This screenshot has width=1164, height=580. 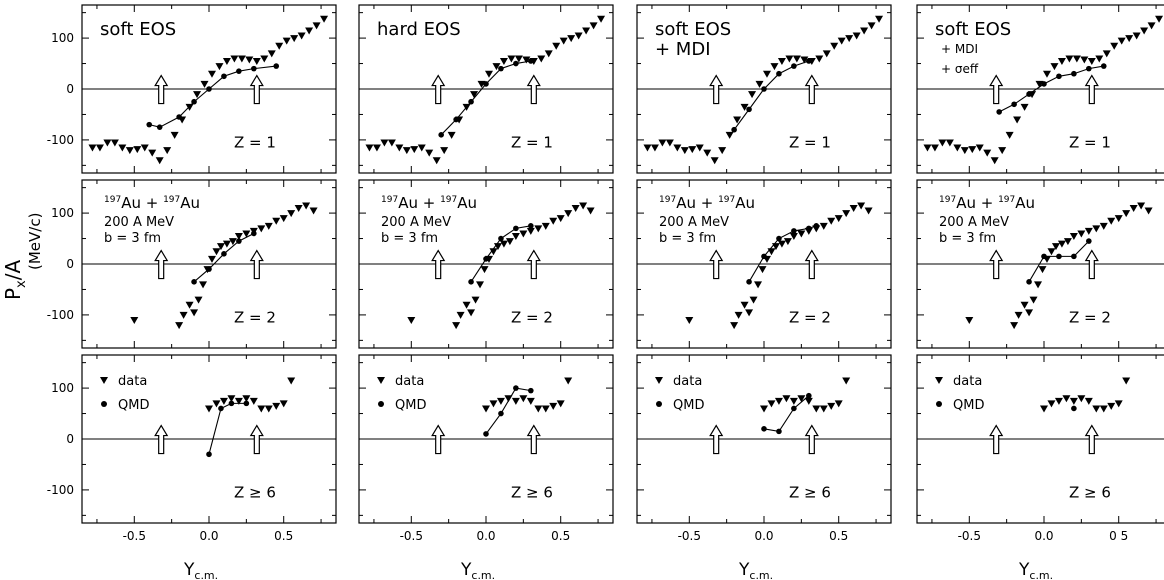 What do you see at coordinates (132, 381) in the screenshot?
I see `legend-data-label: data` at bounding box center [132, 381].